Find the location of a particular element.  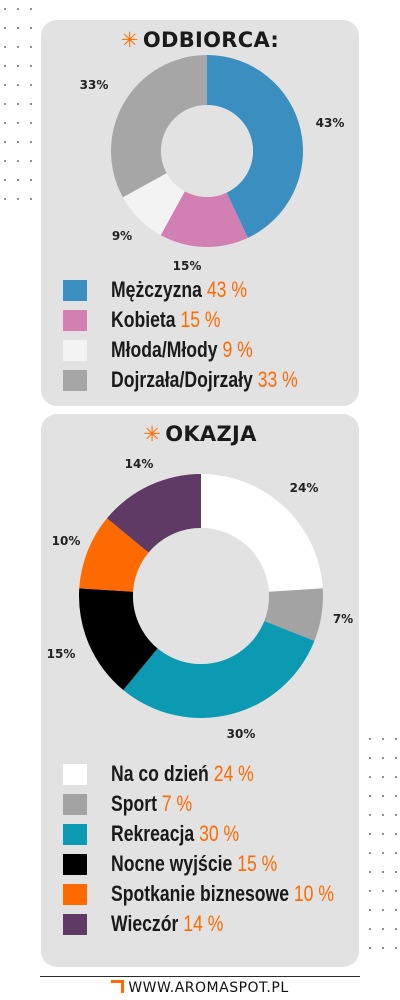

legend-percent: 14 % is located at coordinates (203, 923).